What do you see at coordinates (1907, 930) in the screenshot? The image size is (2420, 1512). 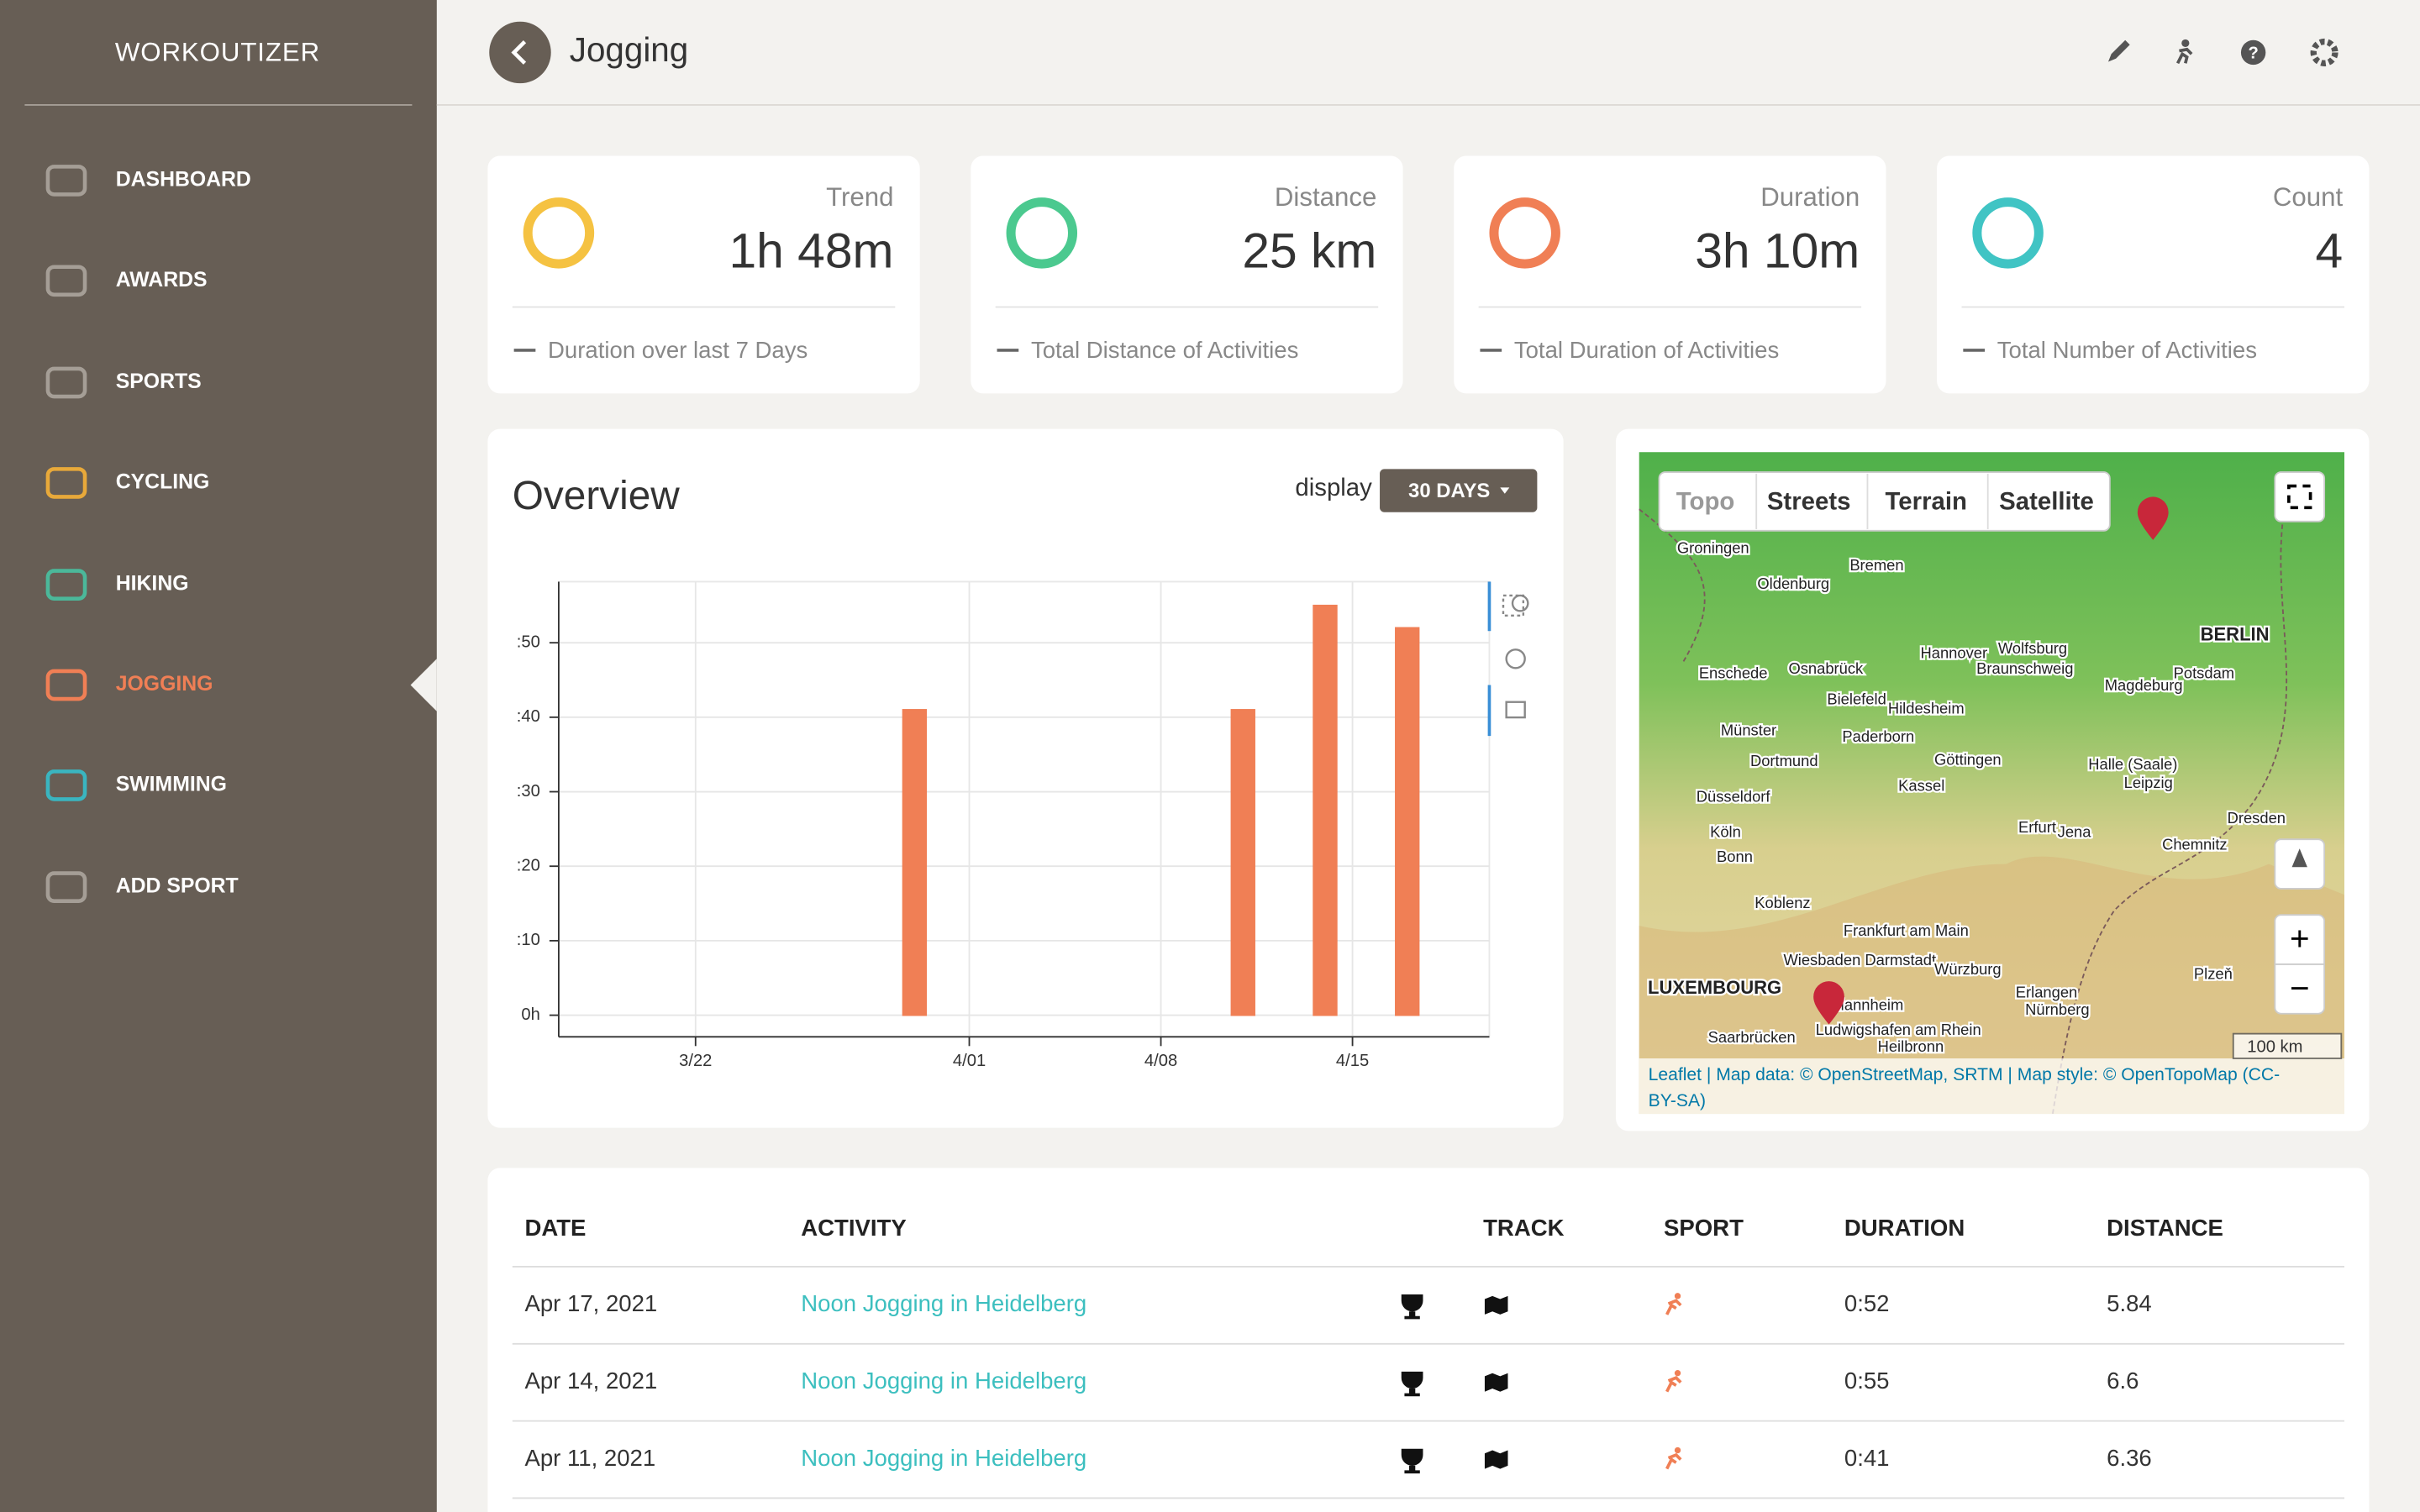 I see `place-label: Frankfurt am Main` at bounding box center [1907, 930].